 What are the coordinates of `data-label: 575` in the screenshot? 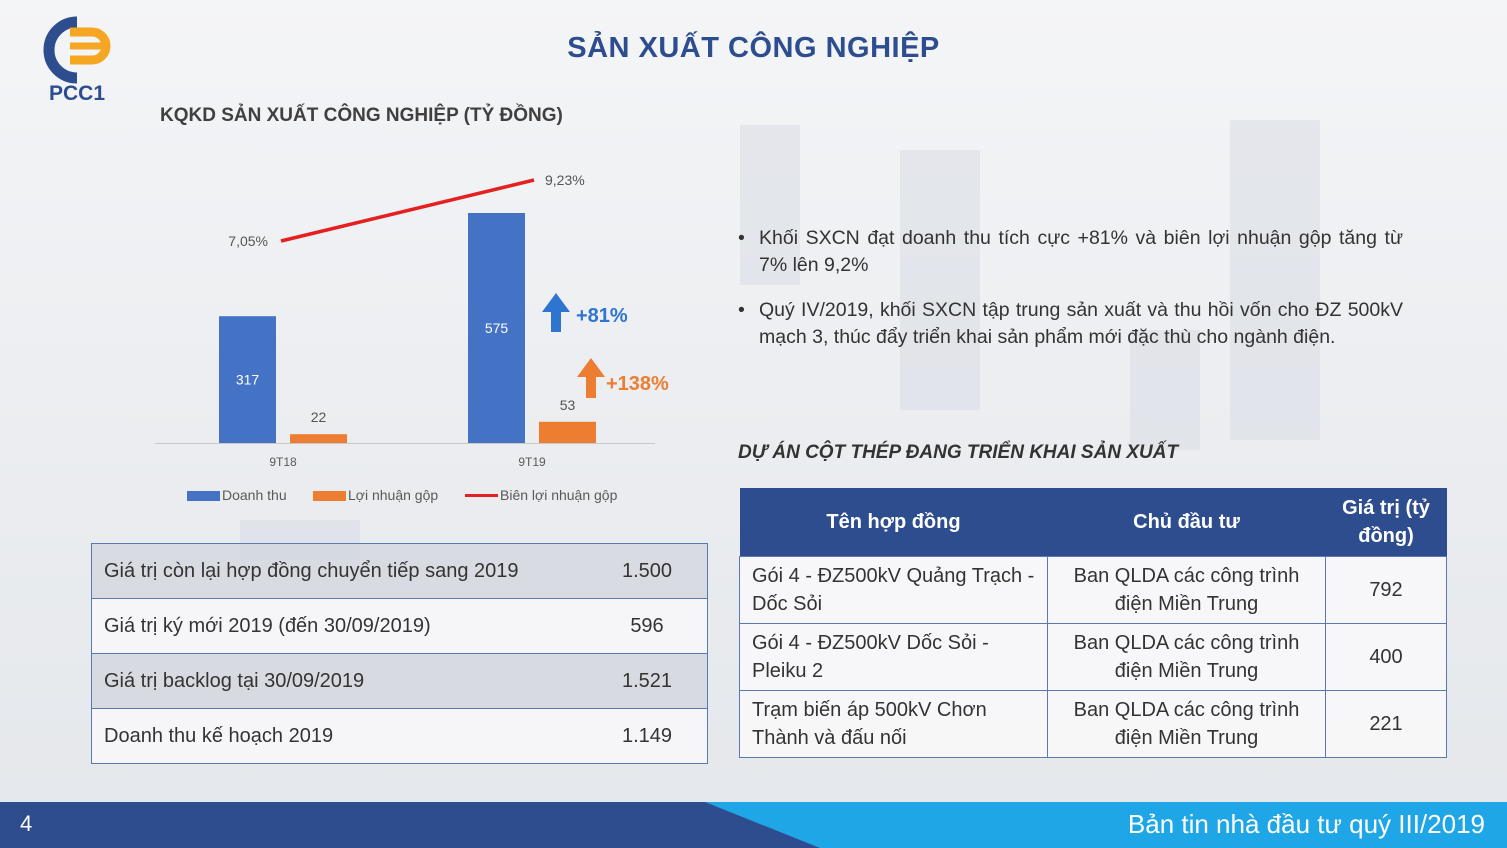 It's located at (497, 328).